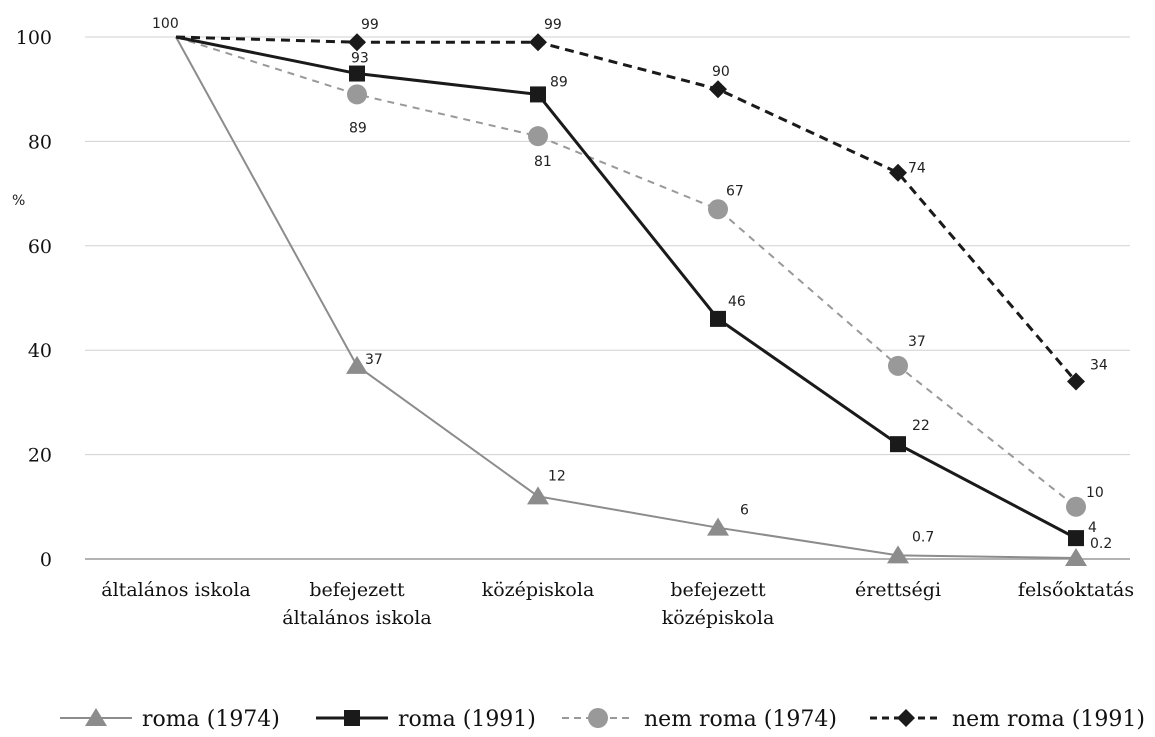  I want to click on x-tick-label: érettségi, so click(898, 590).